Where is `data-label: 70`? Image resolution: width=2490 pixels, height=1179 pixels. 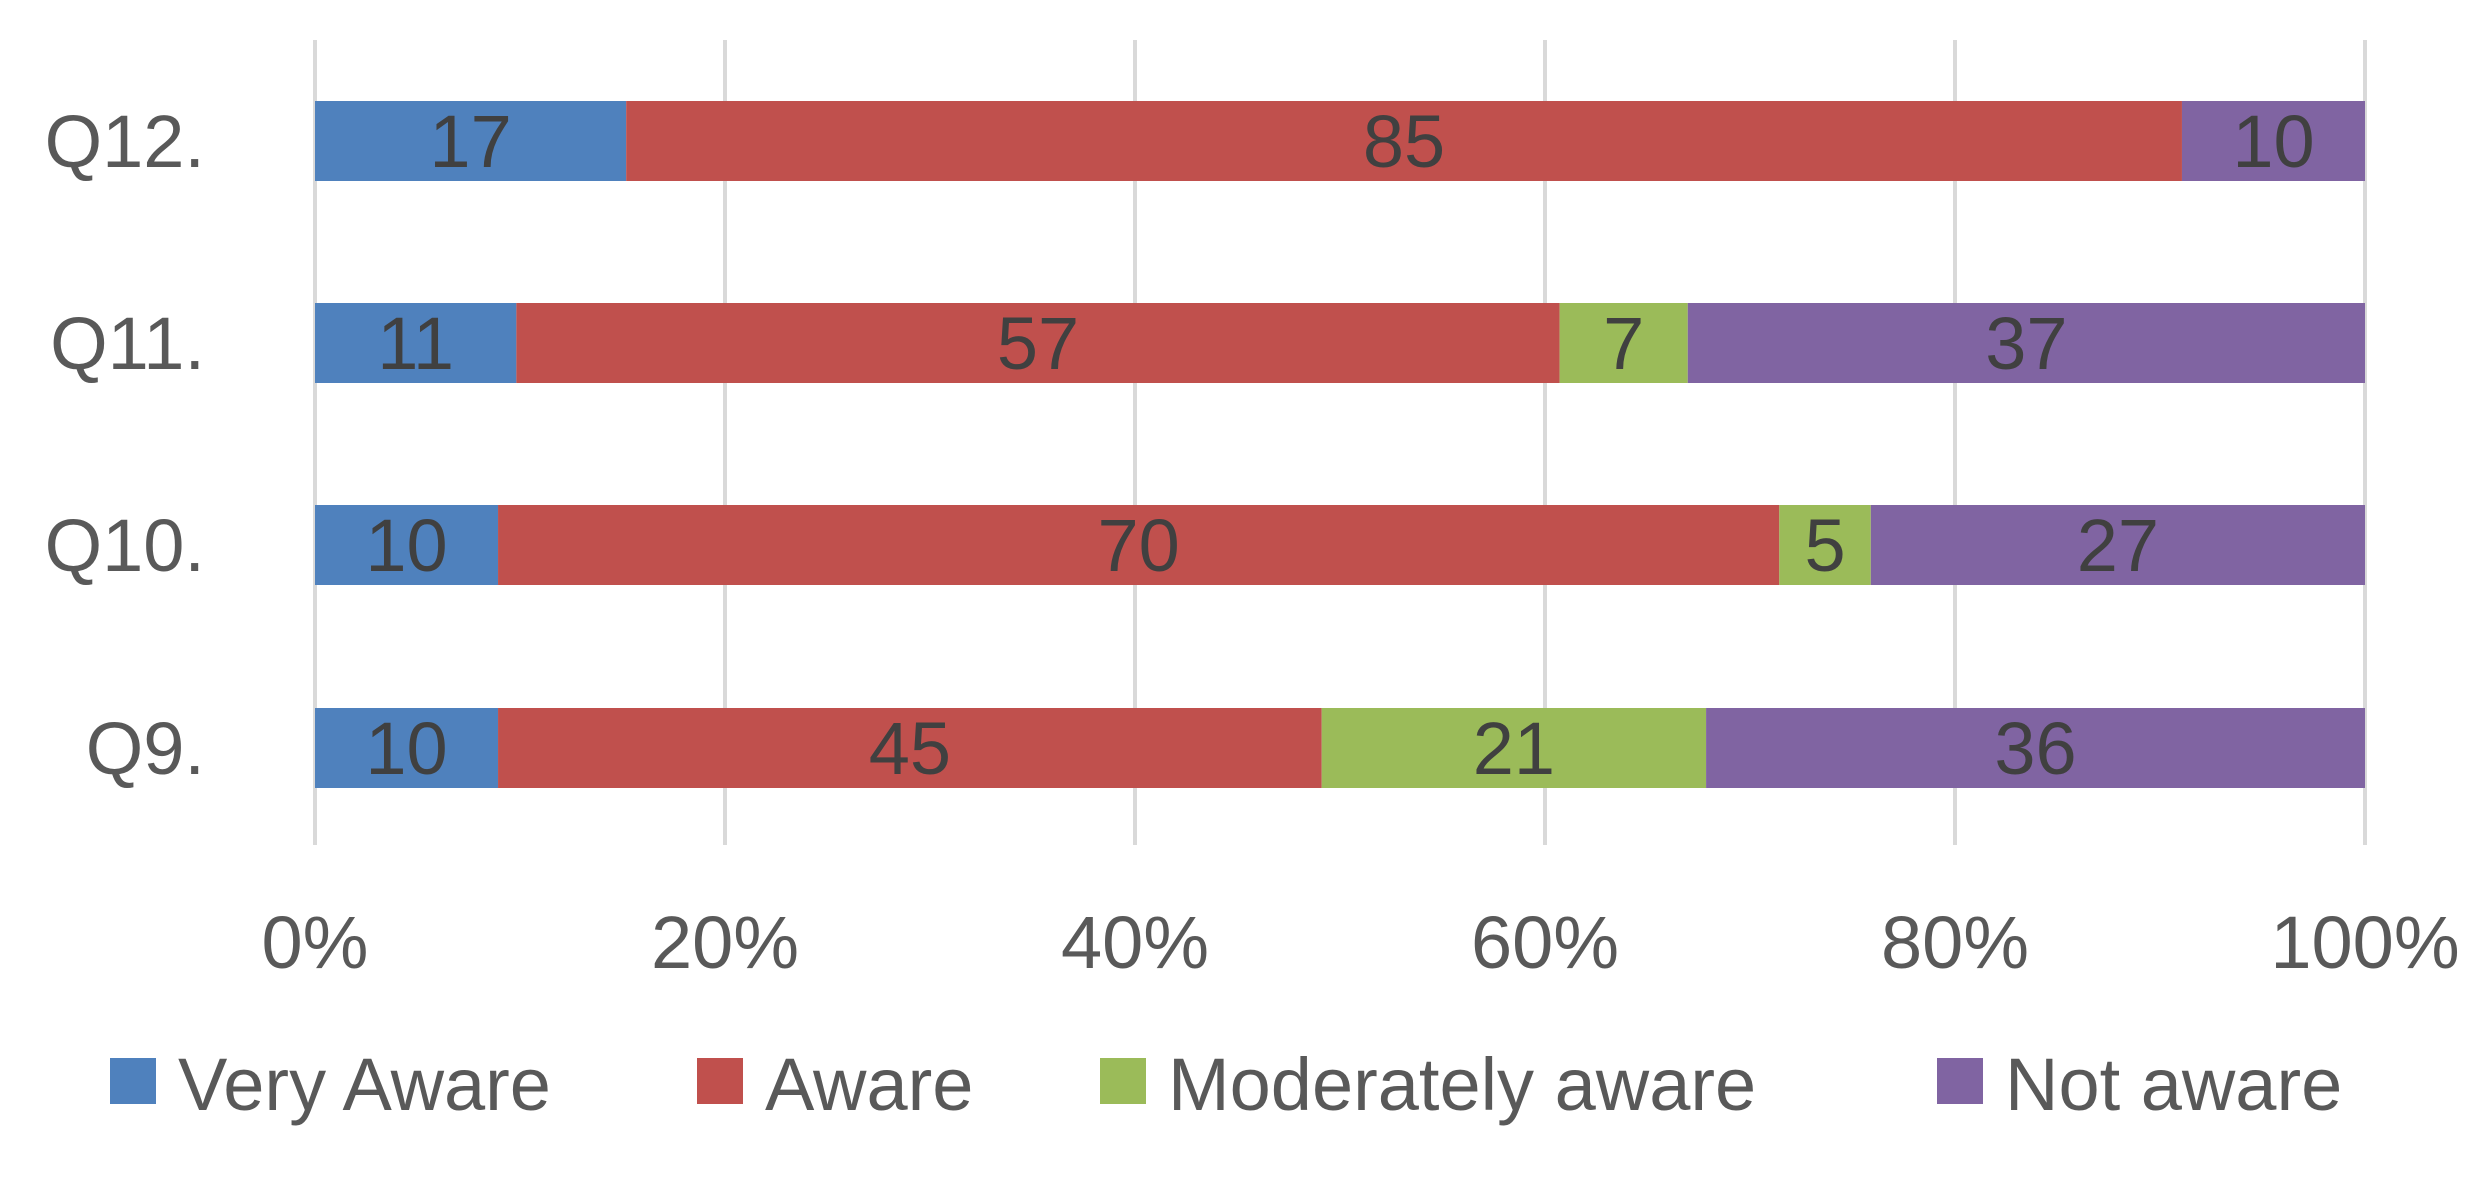
data-label: 70 is located at coordinates (1139, 545).